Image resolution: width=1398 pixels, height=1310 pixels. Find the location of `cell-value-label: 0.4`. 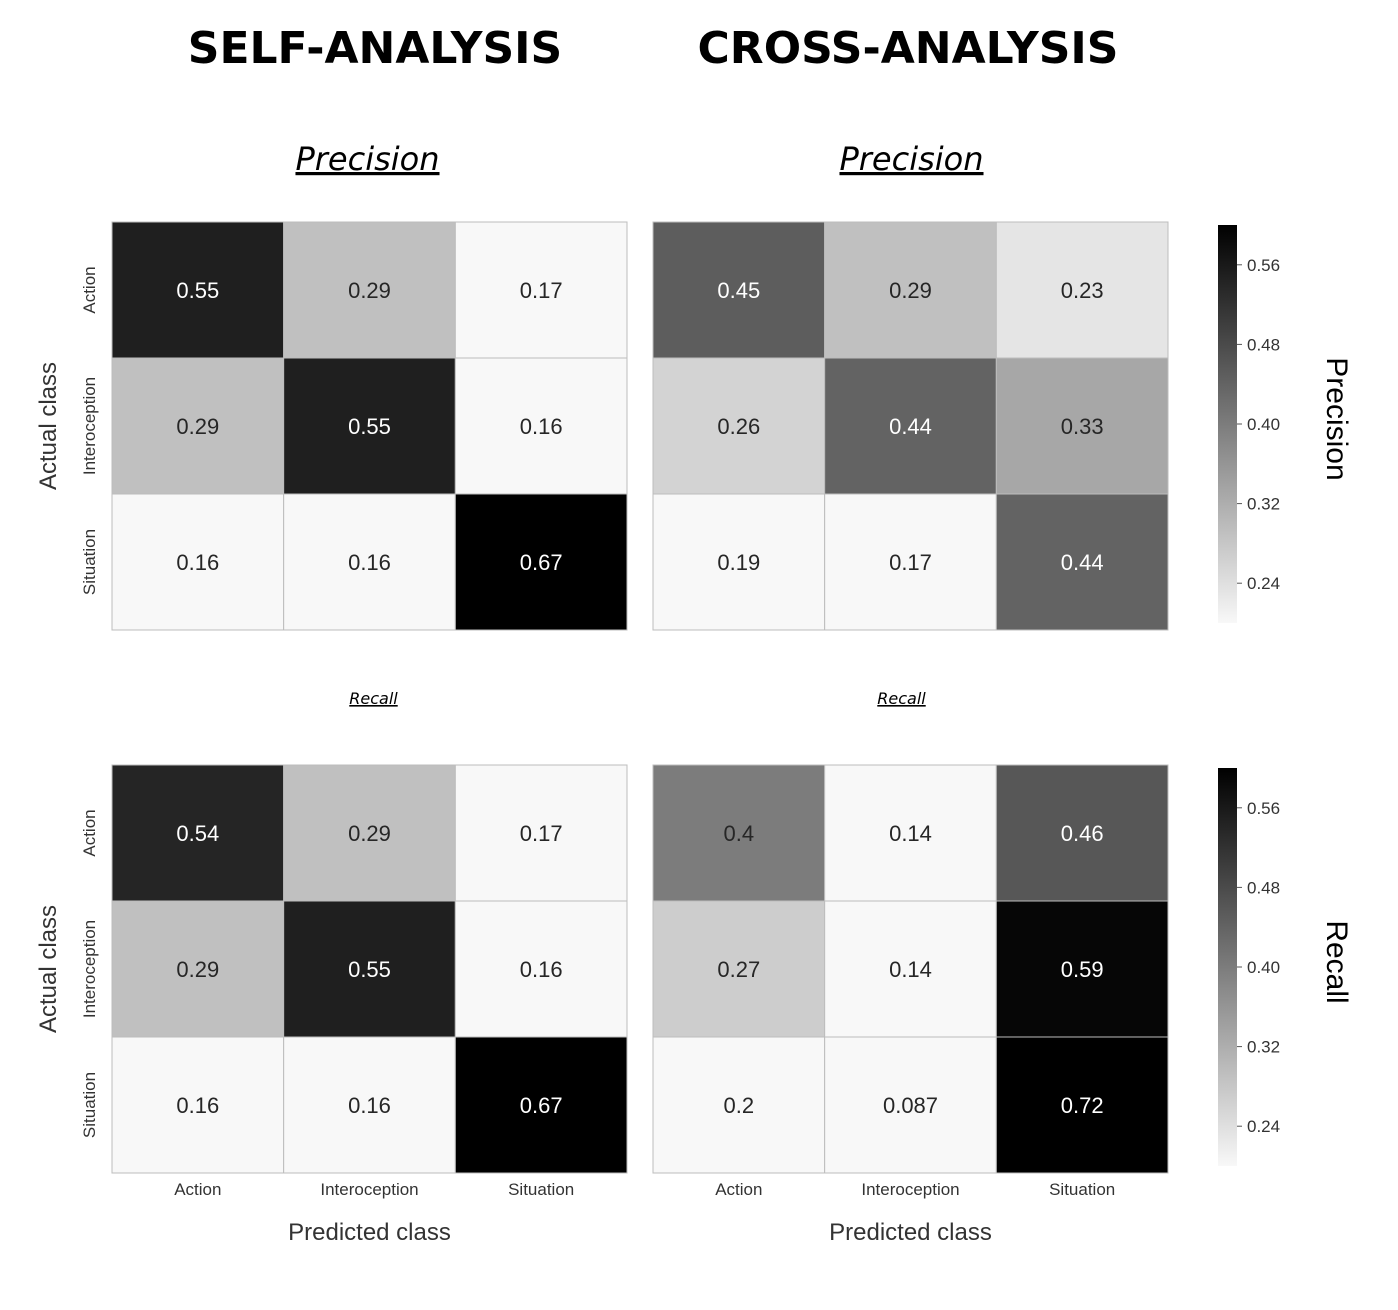

cell-value-label: 0.4 is located at coordinates (739, 833).